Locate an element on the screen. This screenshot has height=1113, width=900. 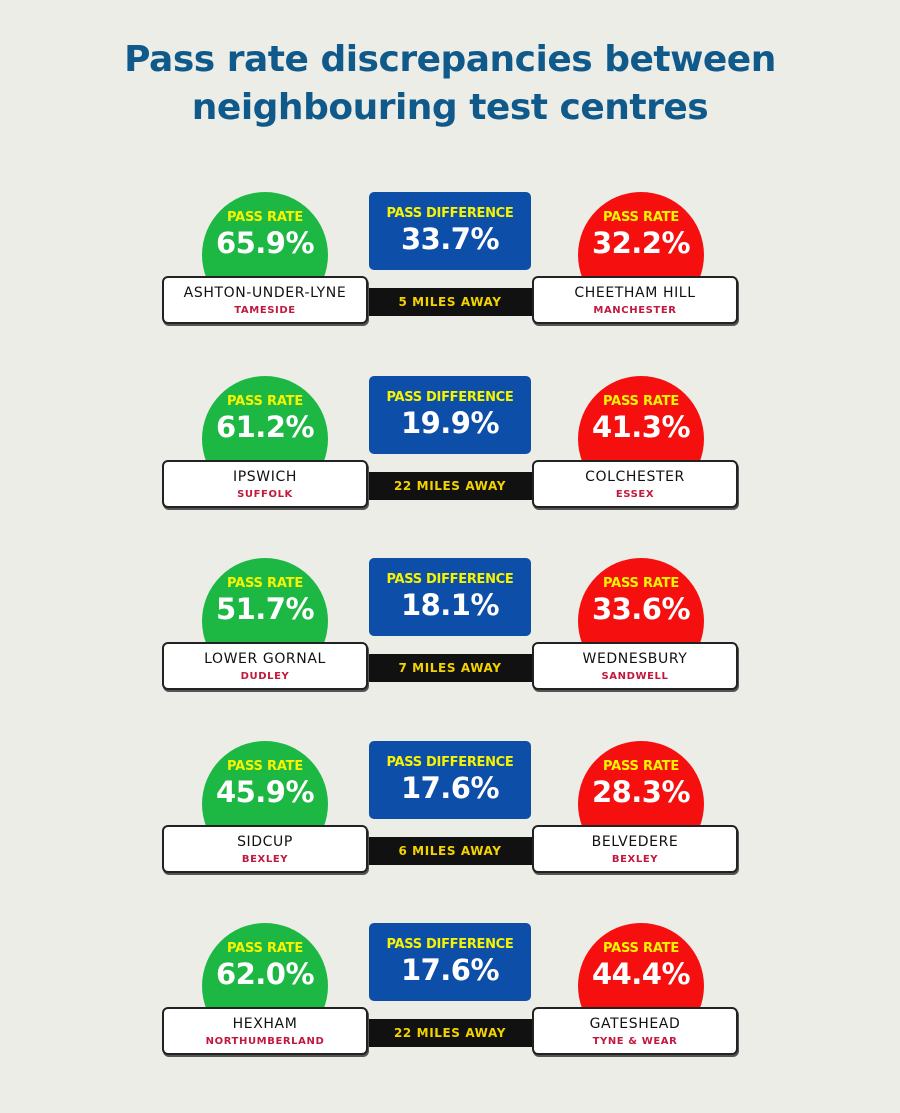
pass-rate-value: 61.2% is located at coordinates (265, 427).